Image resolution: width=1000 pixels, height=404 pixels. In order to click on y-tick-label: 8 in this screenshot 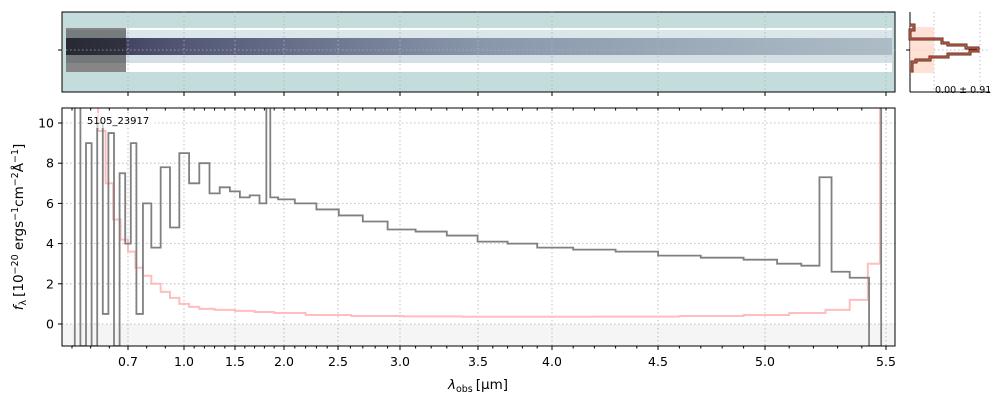, I will do `click(50, 163)`.